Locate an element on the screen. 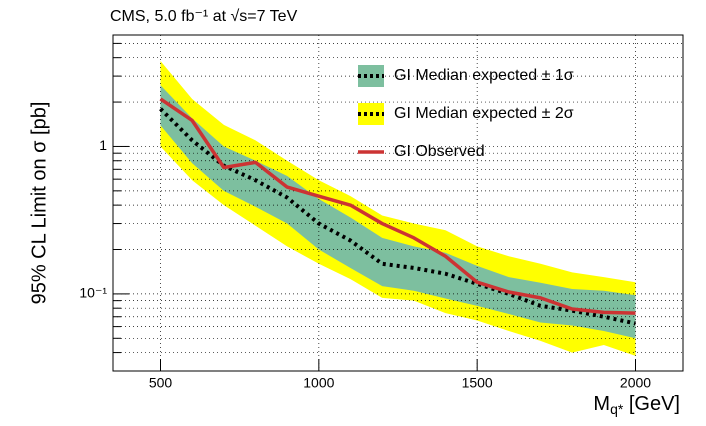 This screenshot has width=706, height=426. x-tick-label: 1500 is located at coordinates (477, 383).